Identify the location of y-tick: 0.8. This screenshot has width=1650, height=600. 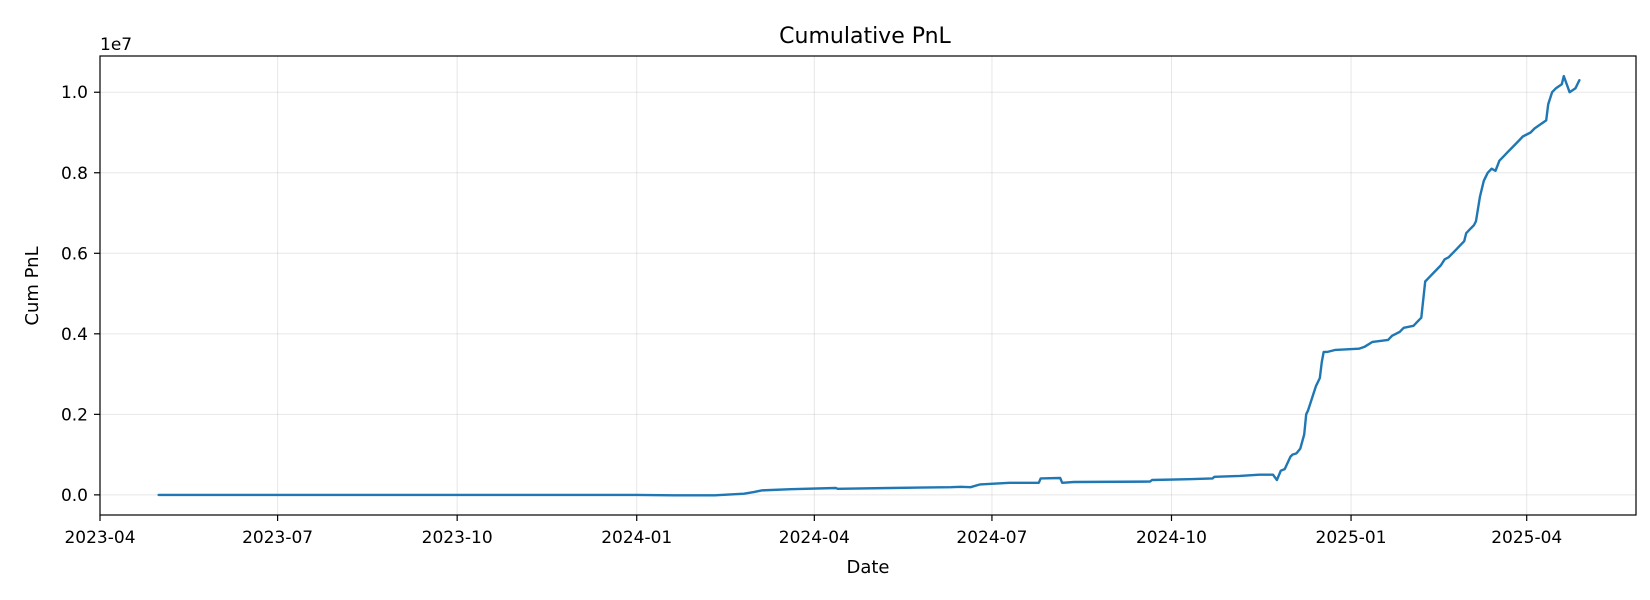
(80, 174).